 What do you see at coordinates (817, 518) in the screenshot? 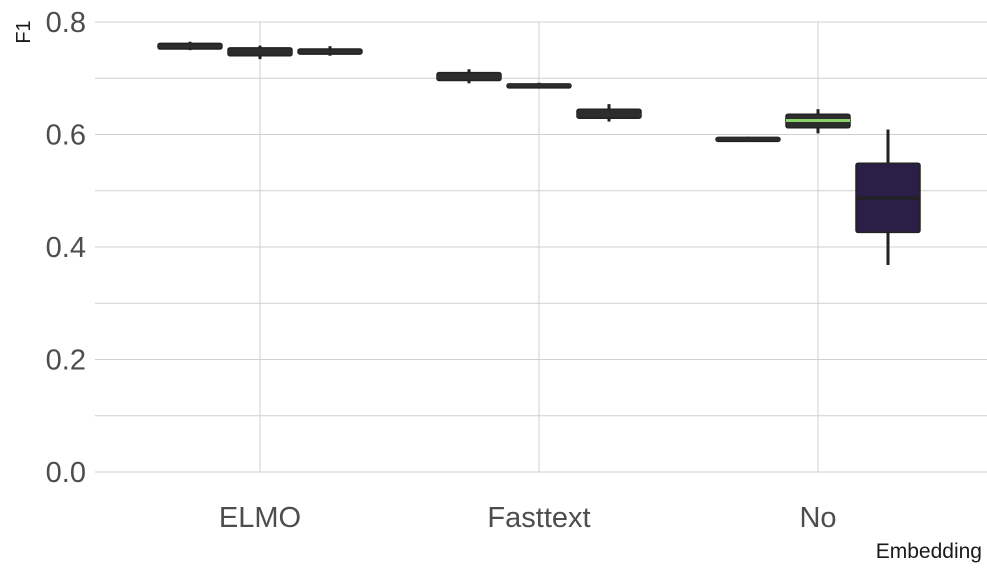
I see `x-tick-label: No` at bounding box center [817, 518].